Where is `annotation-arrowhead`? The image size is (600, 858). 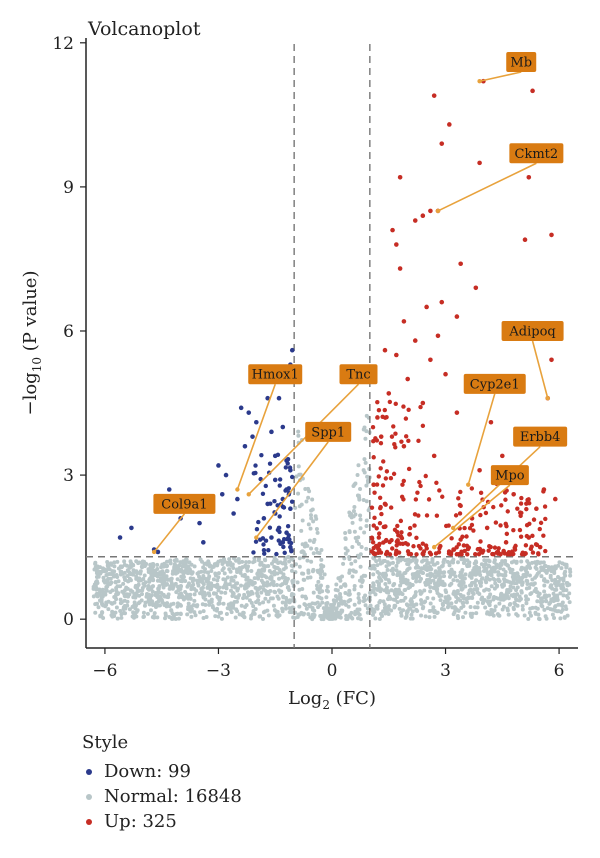 annotation-arrowhead is located at coordinates (438, 211).